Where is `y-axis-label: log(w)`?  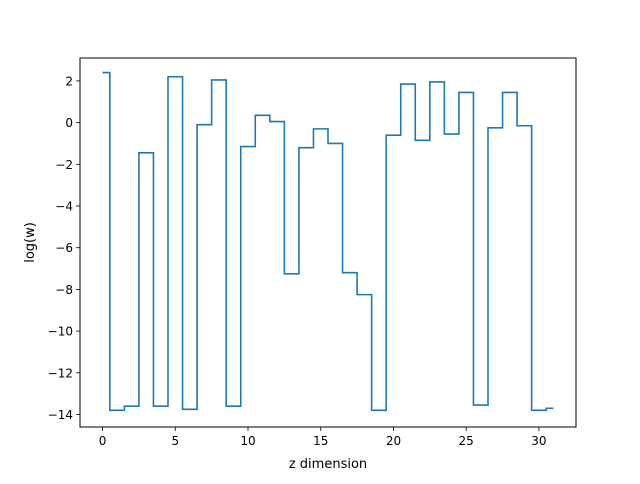
y-axis-label: log(w) is located at coordinates (30, 242).